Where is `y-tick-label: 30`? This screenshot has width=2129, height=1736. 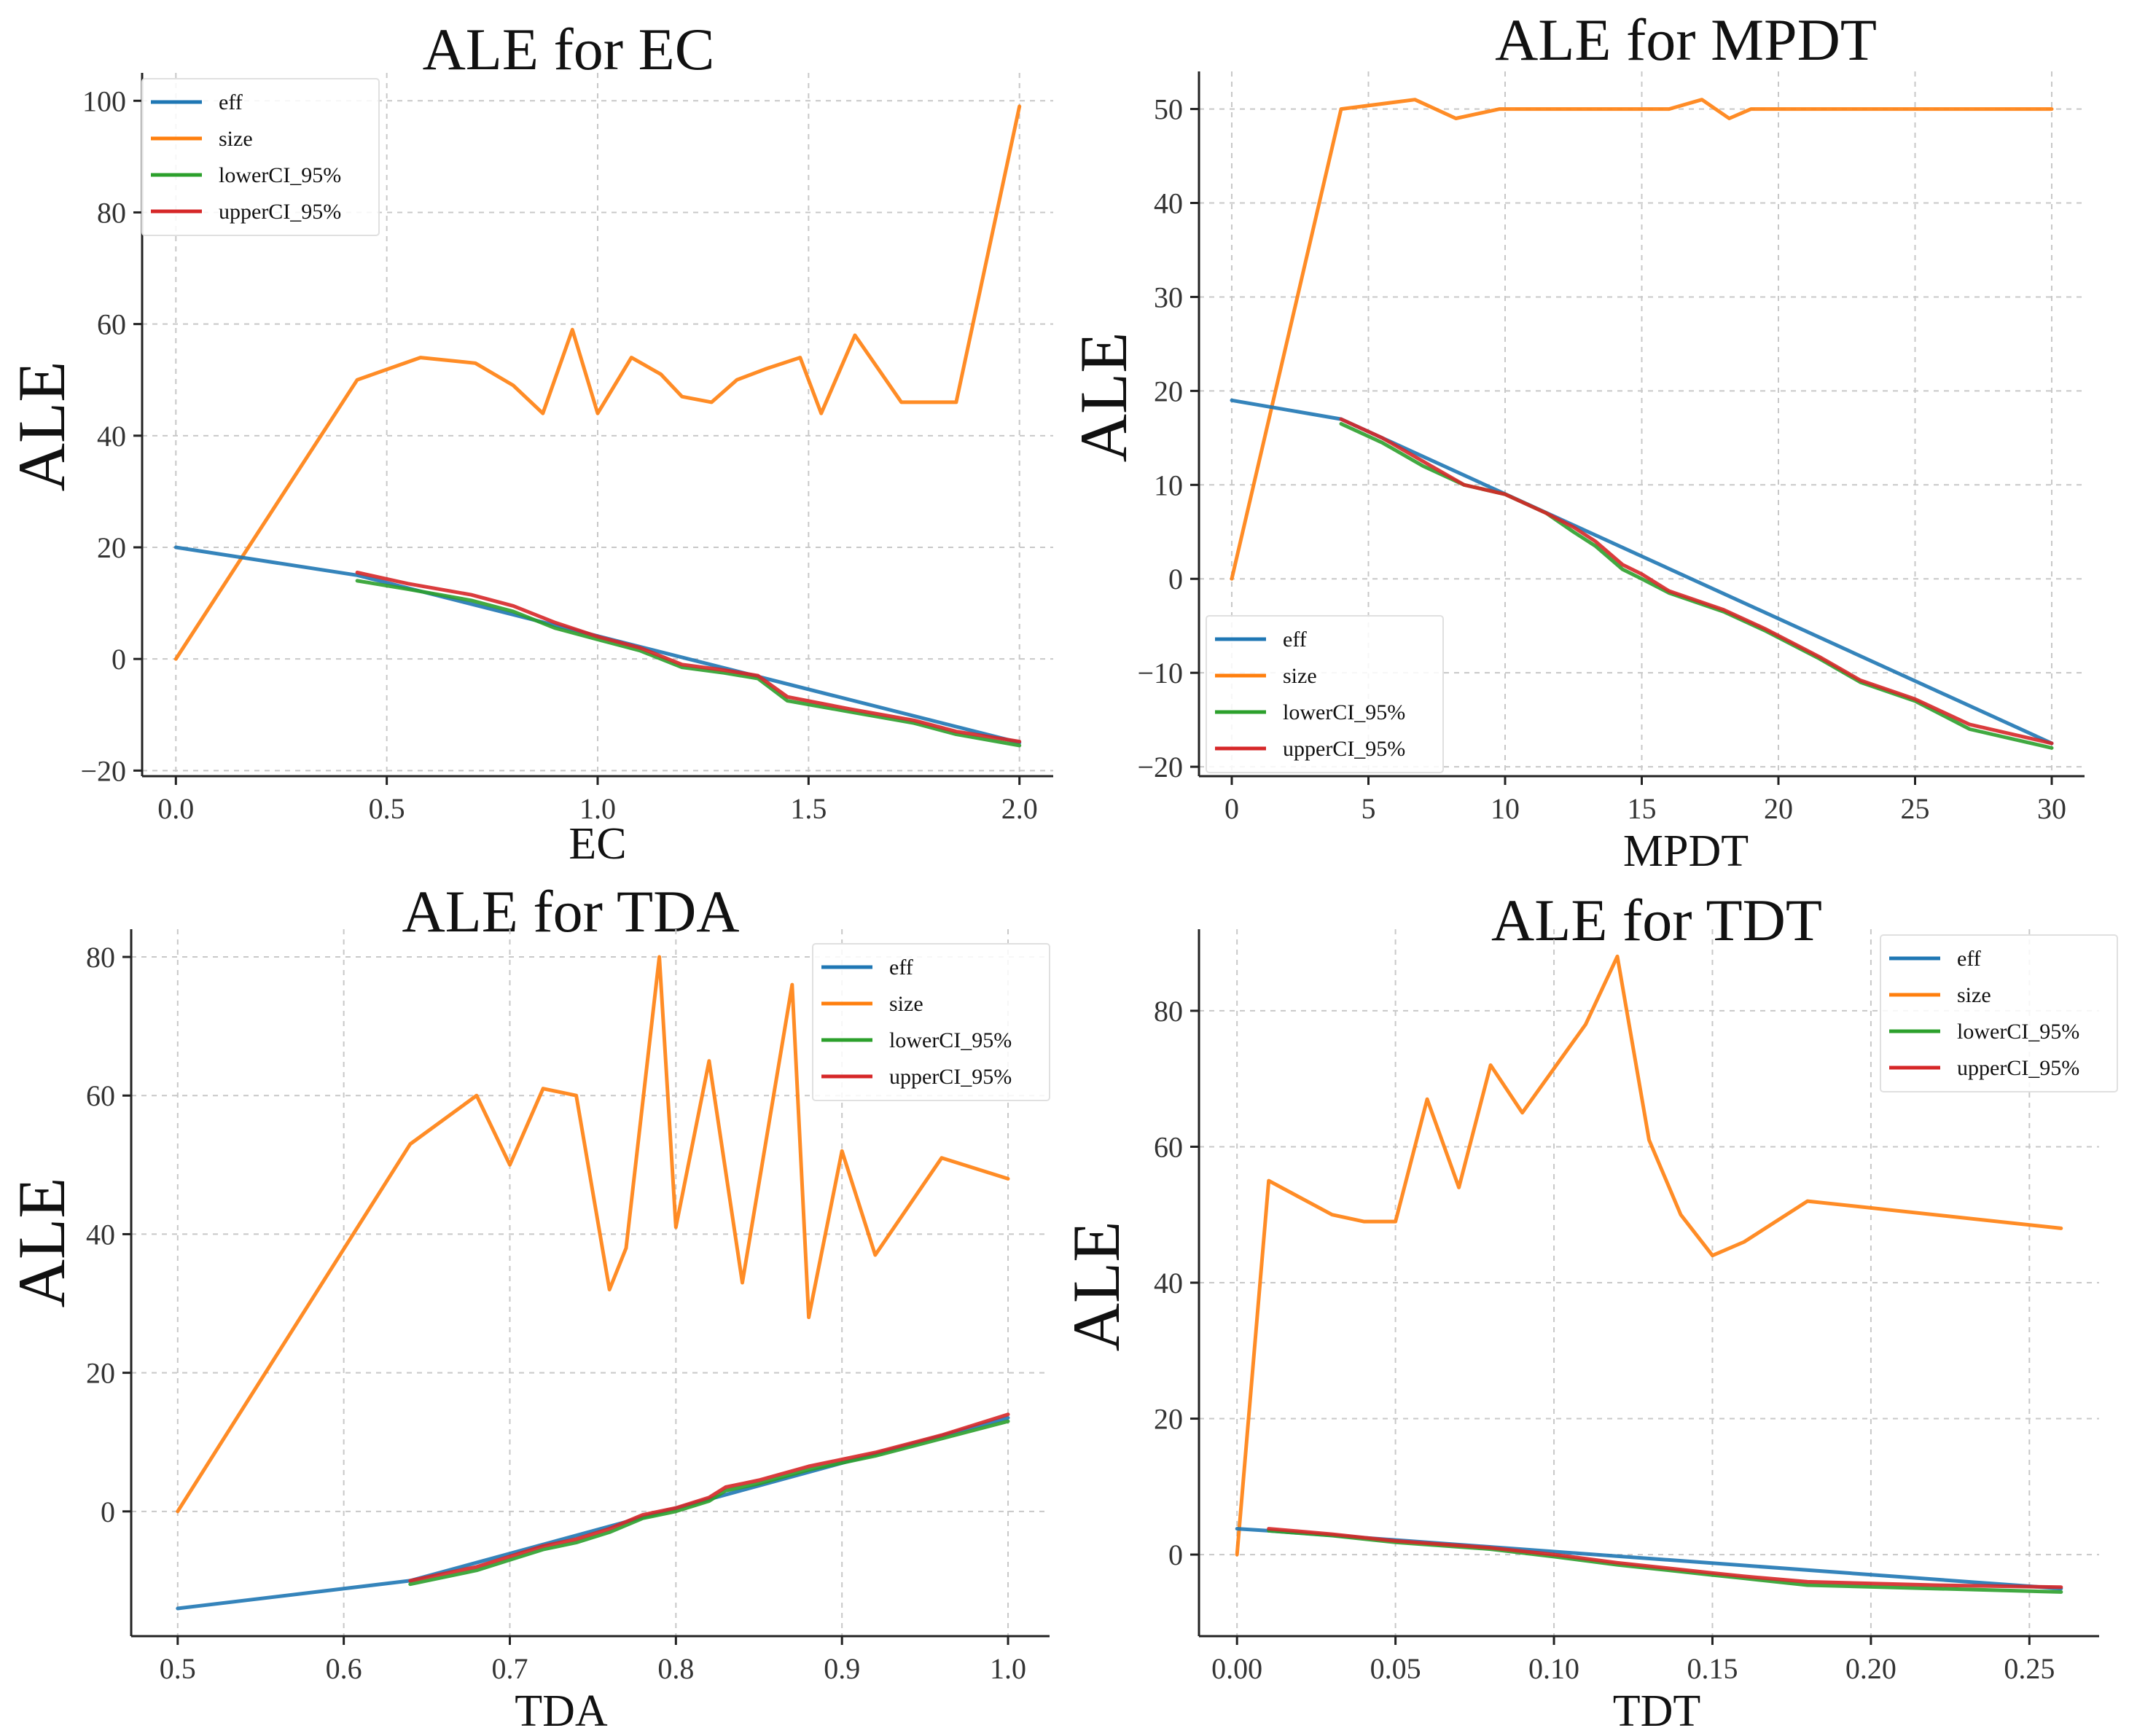 y-tick-label: 30 is located at coordinates (1168, 297).